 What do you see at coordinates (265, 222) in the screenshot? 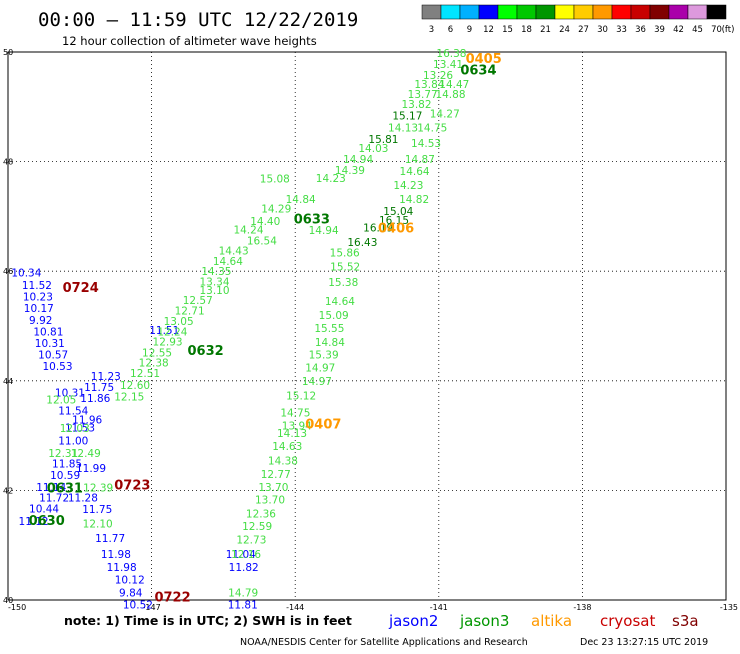
I see `wave-height-point: 14.40` at bounding box center [265, 222].